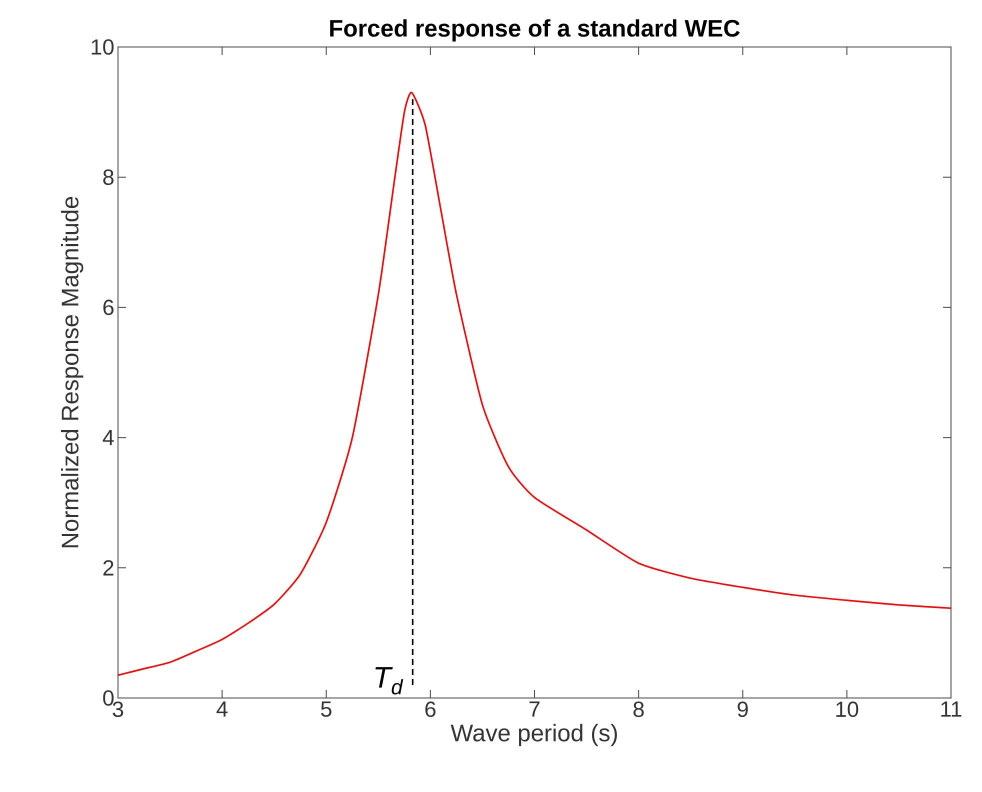 The image size is (982, 792). What do you see at coordinates (108, 308) in the screenshot?
I see `y-tick-label: 6` at bounding box center [108, 308].